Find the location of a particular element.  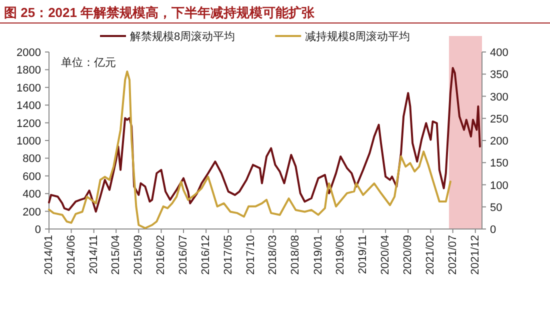

y2-tick-label: 400 is located at coordinates (499, 53).